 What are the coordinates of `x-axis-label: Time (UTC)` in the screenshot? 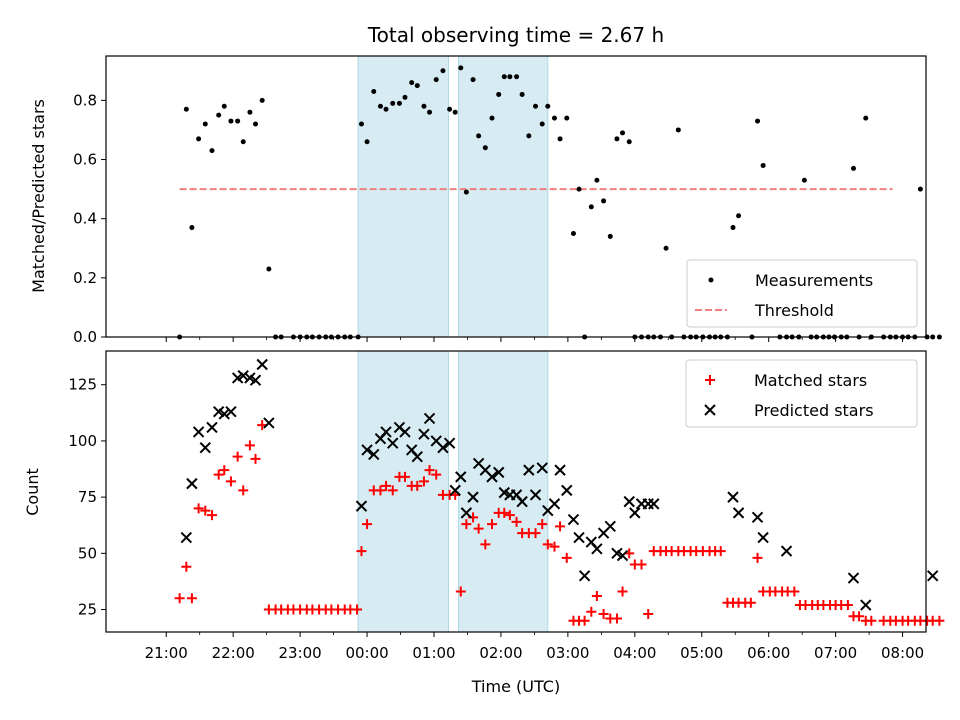 It's located at (515, 686).